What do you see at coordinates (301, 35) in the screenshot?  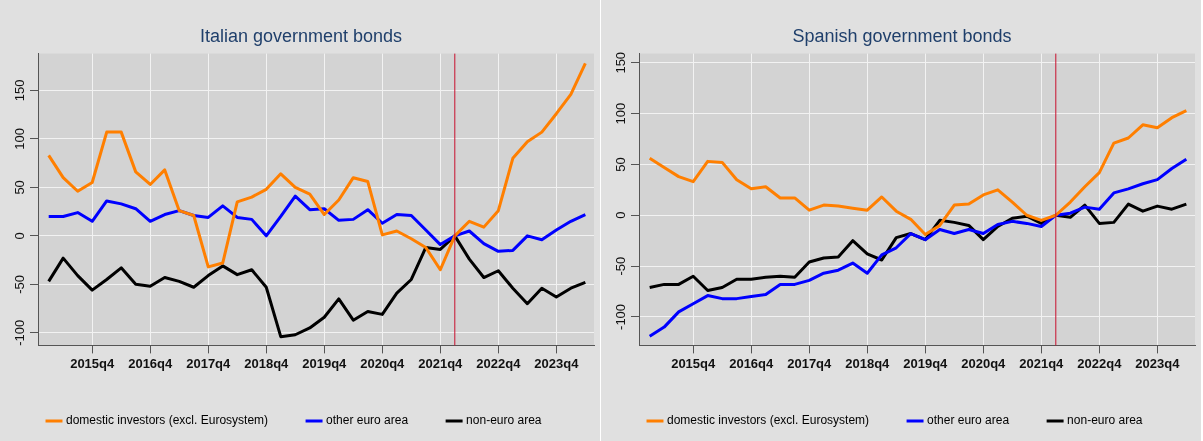 I see `chart-title: Italian government bonds` at bounding box center [301, 35].